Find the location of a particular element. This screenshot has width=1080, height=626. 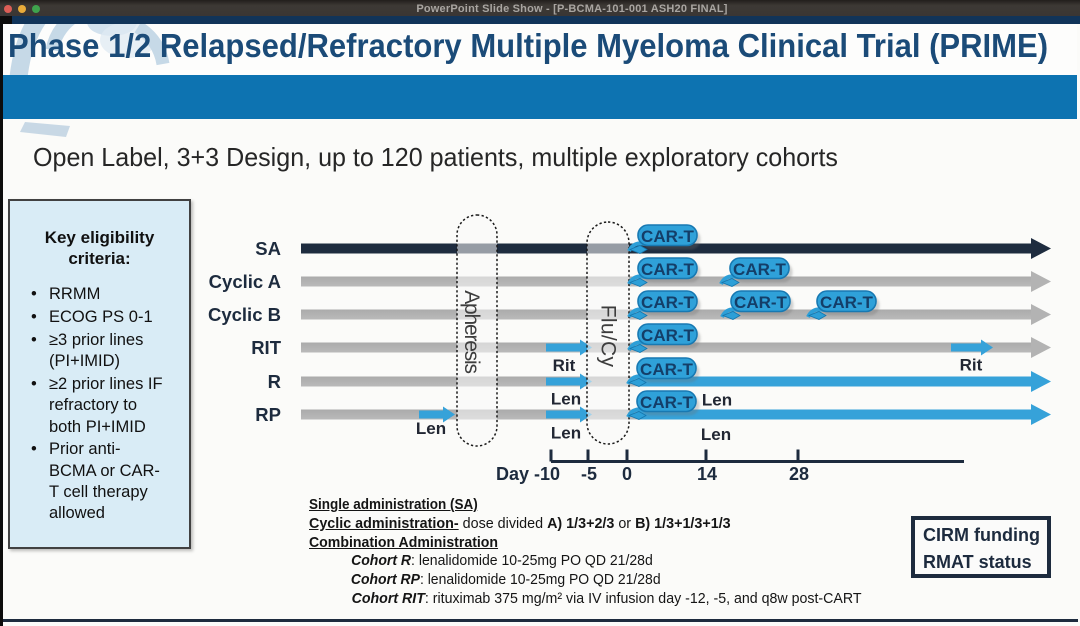

svg-text: 28 is located at coordinates (799, 474).